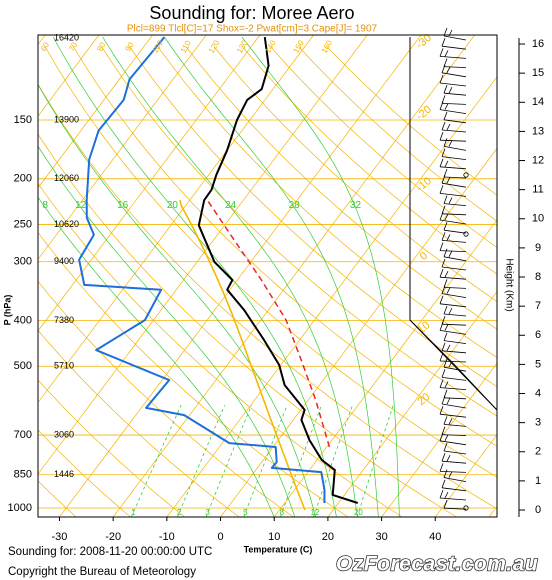 This screenshot has height=580, width=552. What do you see at coordinates (95, 112) in the screenshot?
I see `isotherm` at bounding box center [95, 112].